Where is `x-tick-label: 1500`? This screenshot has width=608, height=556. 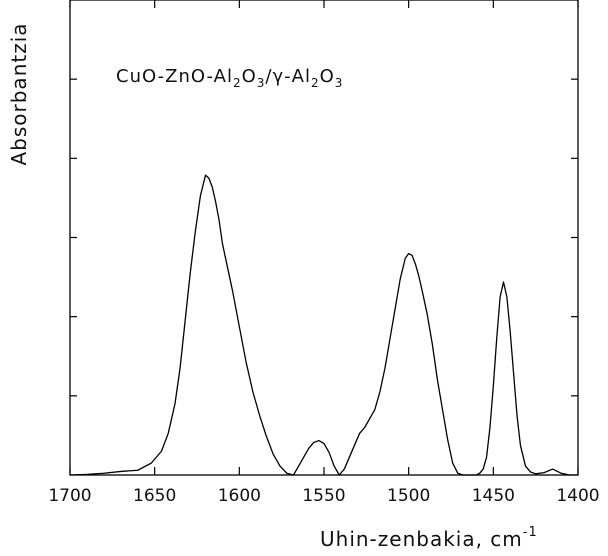
x-tick-label: 1500 is located at coordinates (408, 496).